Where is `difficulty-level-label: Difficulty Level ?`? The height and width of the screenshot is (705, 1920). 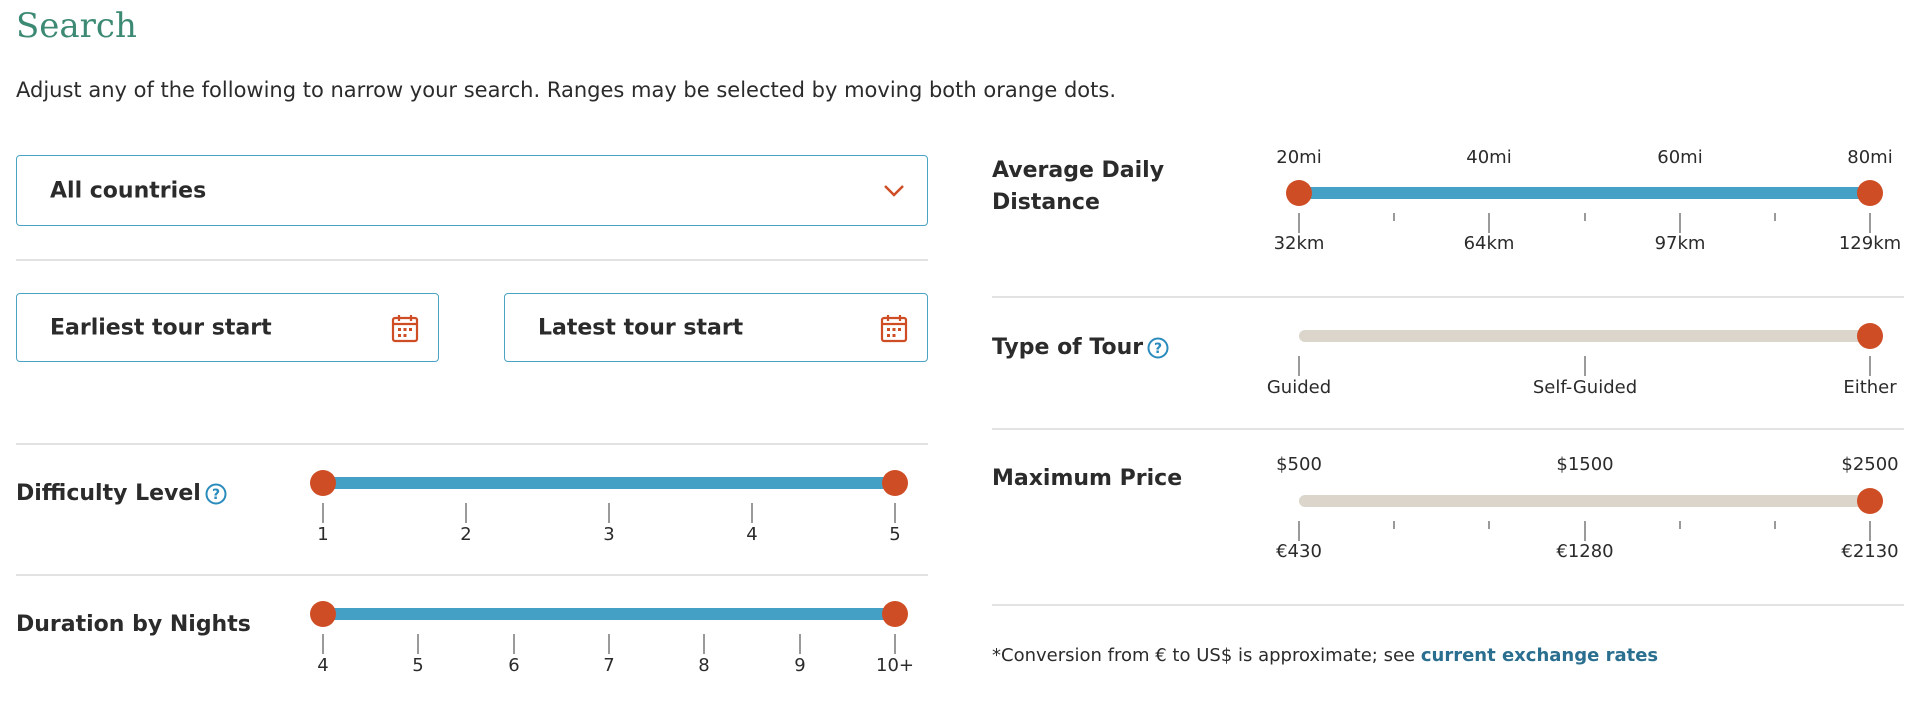
difficulty-level-label: Difficulty Level ? is located at coordinates (121, 494).